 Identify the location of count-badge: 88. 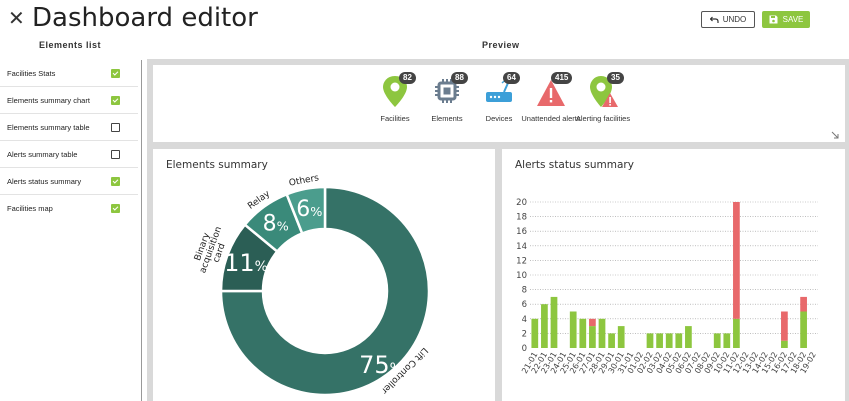
(459, 78).